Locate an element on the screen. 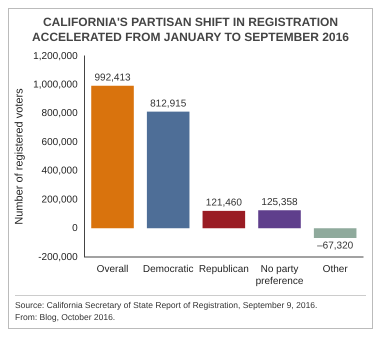  y-tick-label: 200,000 is located at coordinates (60, 200).